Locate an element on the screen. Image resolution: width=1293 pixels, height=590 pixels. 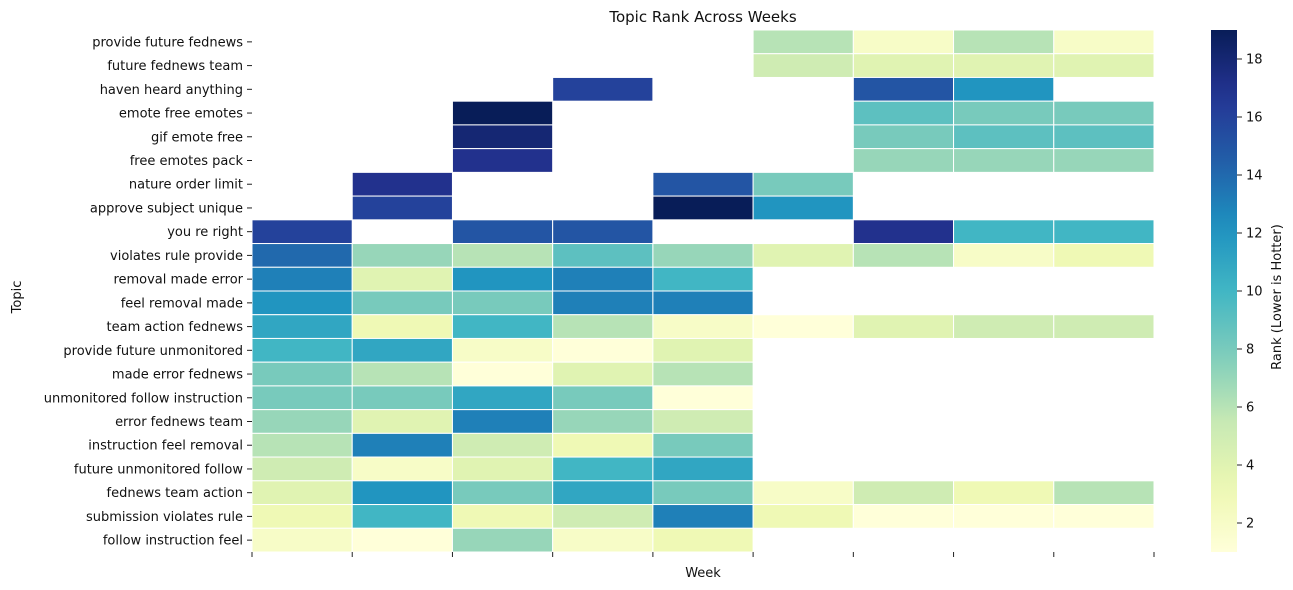
y-tick-label: follow instruction feel is located at coordinates (173, 541).